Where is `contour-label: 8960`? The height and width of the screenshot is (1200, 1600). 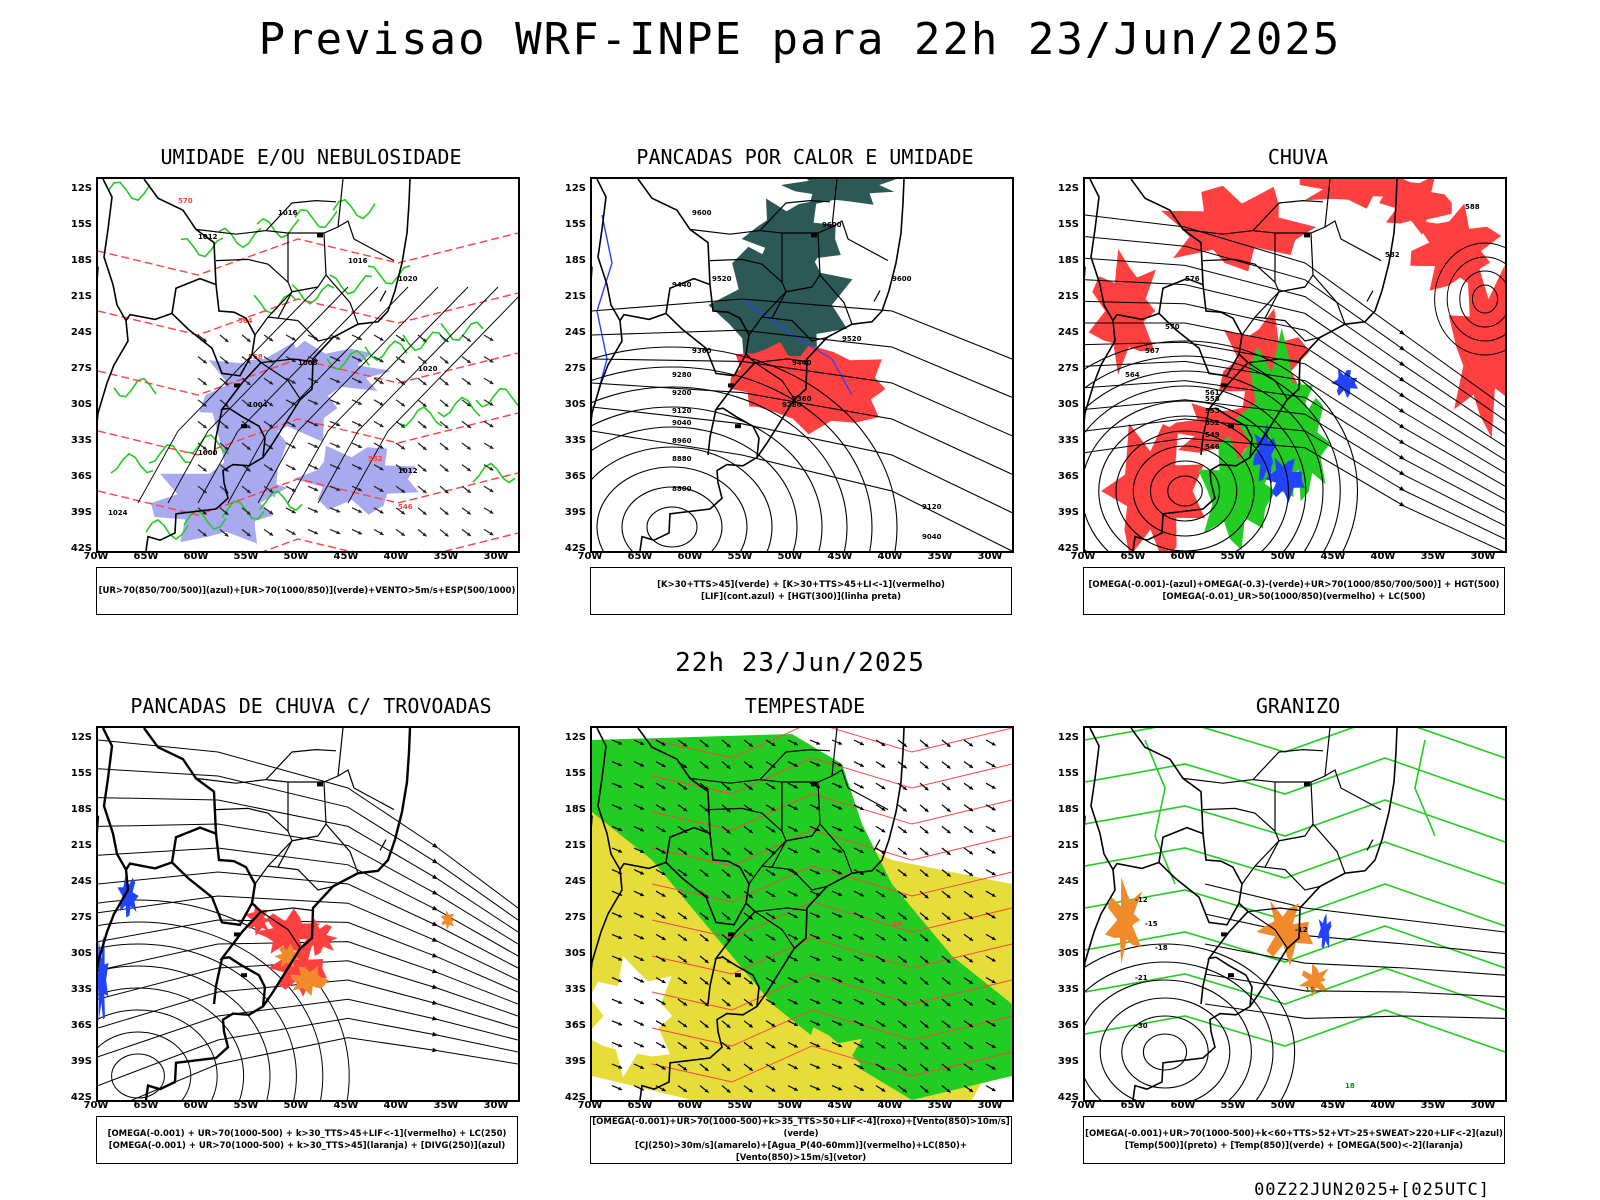 contour-label: 8960 is located at coordinates (682, 441).